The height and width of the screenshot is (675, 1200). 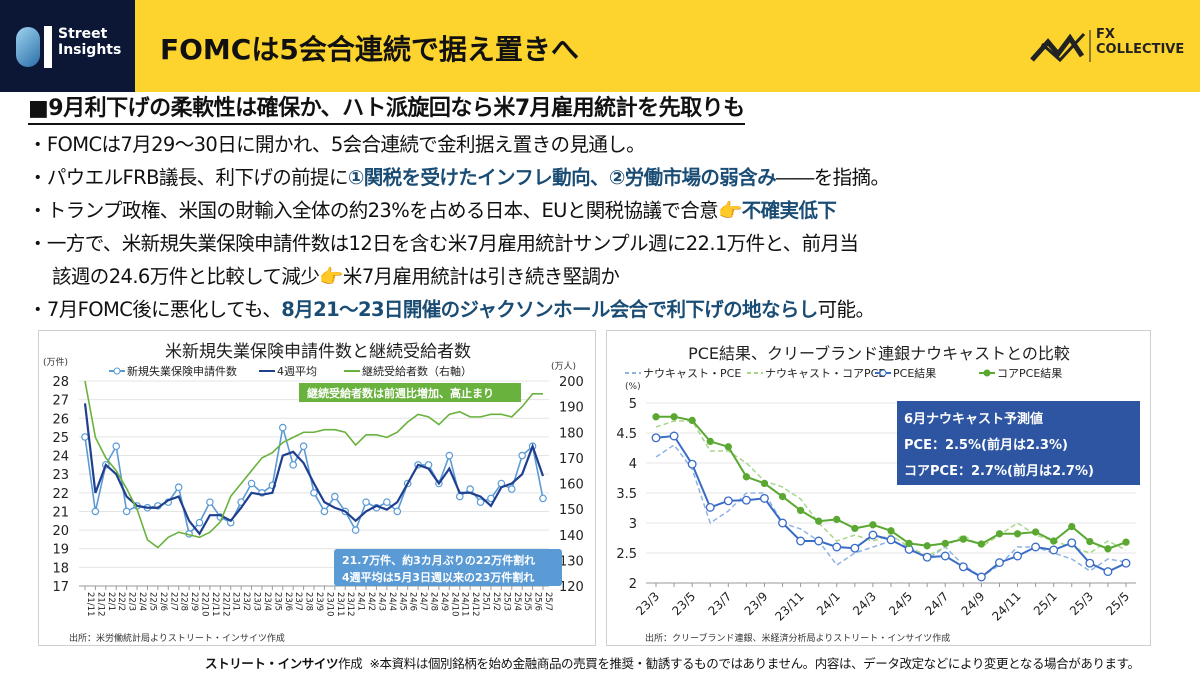 What do you see at coordinates (486, 601) in the screenshot?
I see `x-tick-label: 25/1` at bounding box center [486, 601].